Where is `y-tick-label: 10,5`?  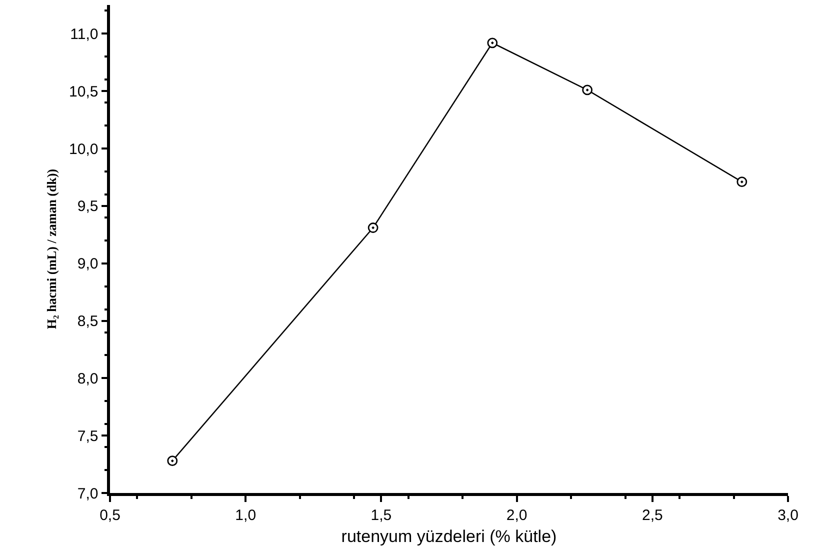 y-tick-label: 10,5 is located at coordinates (83, 91).